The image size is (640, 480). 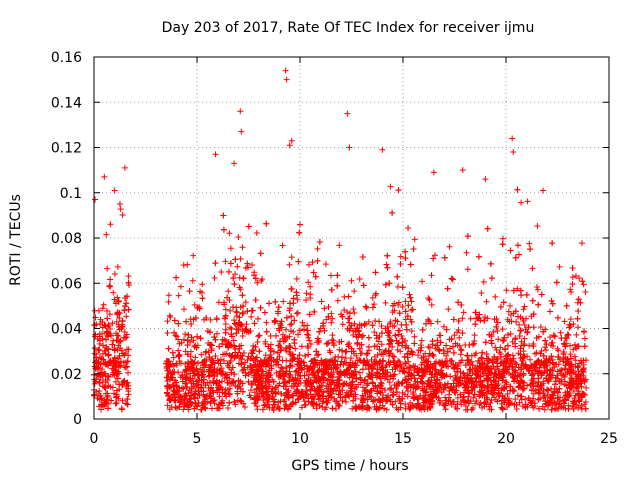 I want to click on x-tick-label: 5, so click(x=197, y=439).